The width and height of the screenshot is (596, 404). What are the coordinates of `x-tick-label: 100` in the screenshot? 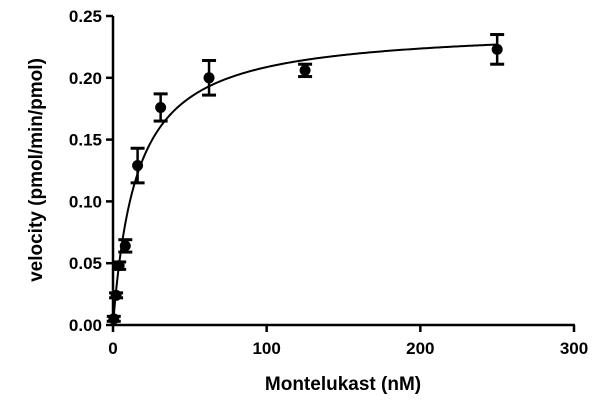 It's located at (266, 348).